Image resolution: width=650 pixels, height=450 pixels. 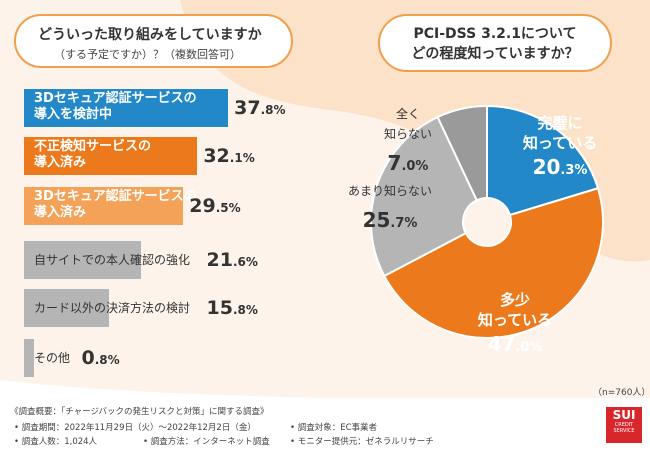 I want to click on pie-value-label: 25.7%, so click(x=390, y=220).